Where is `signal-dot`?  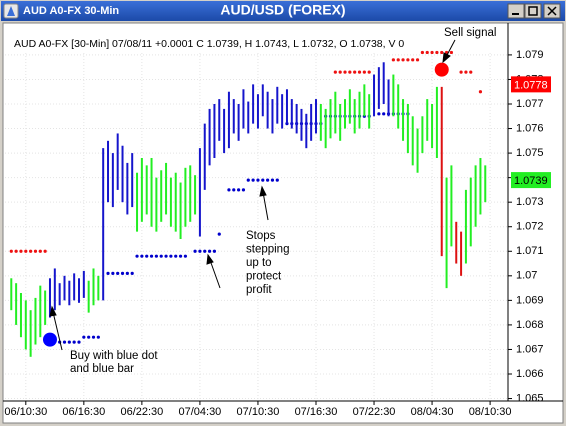 signal-dot is located at coordinates (49, 339).